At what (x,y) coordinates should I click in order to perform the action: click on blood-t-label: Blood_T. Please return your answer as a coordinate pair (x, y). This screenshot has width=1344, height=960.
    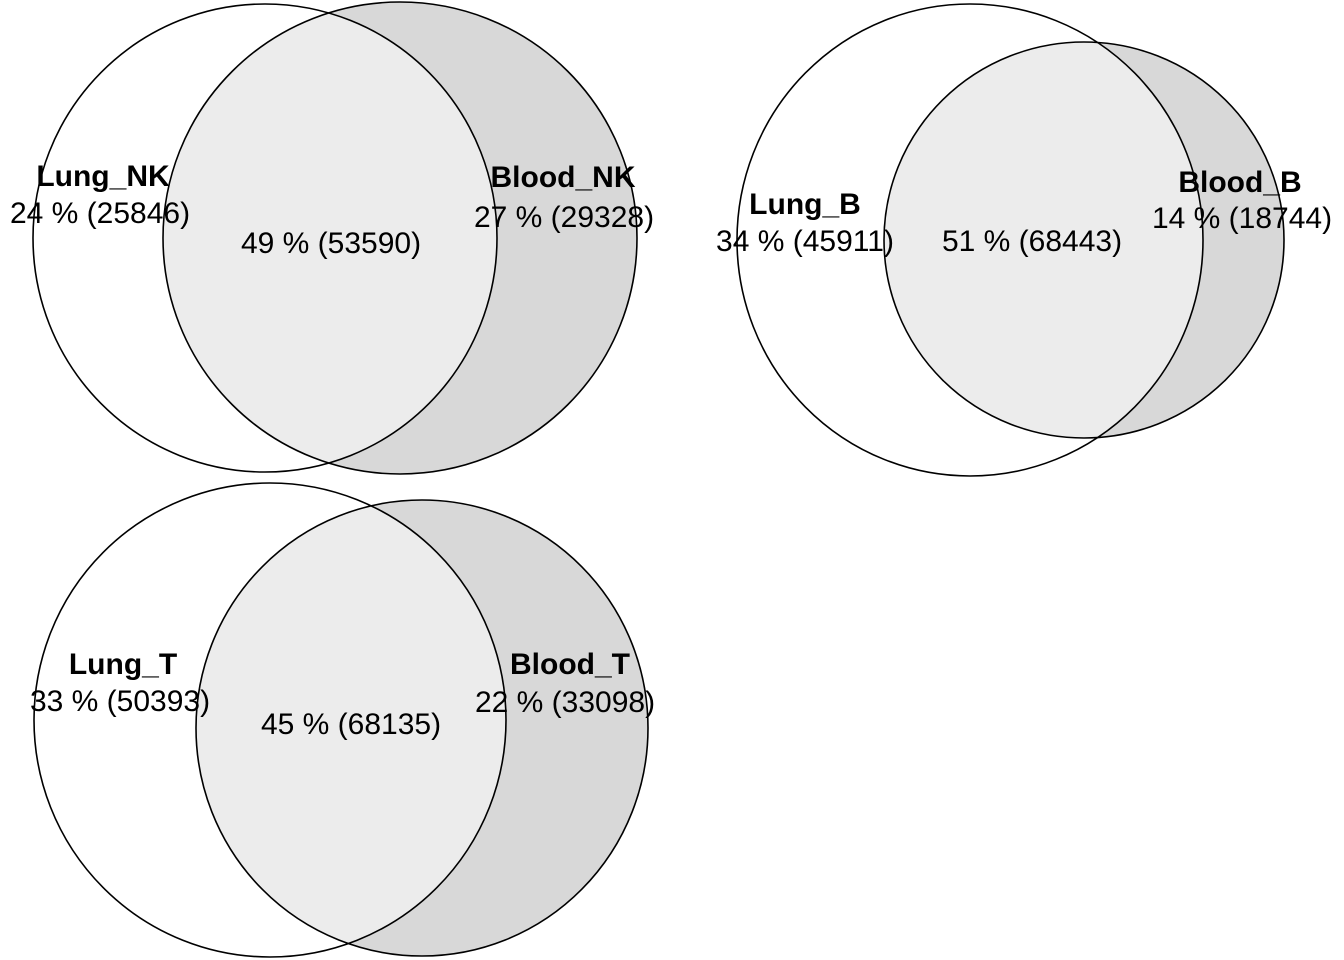
    Looking at the image, I should click on (570, 664).